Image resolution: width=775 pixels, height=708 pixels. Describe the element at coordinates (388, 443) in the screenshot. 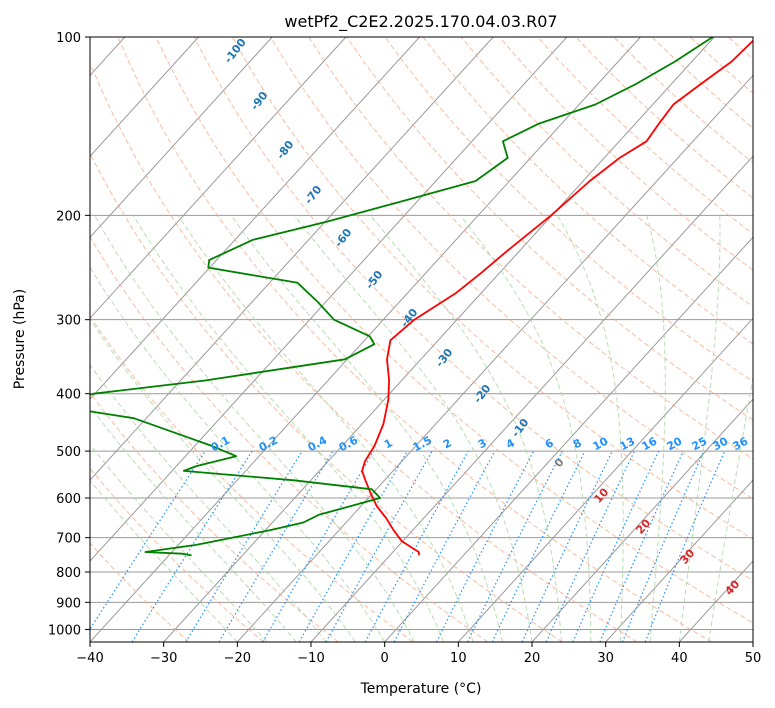

I see `mixing-ratio-label: 1` at that location.